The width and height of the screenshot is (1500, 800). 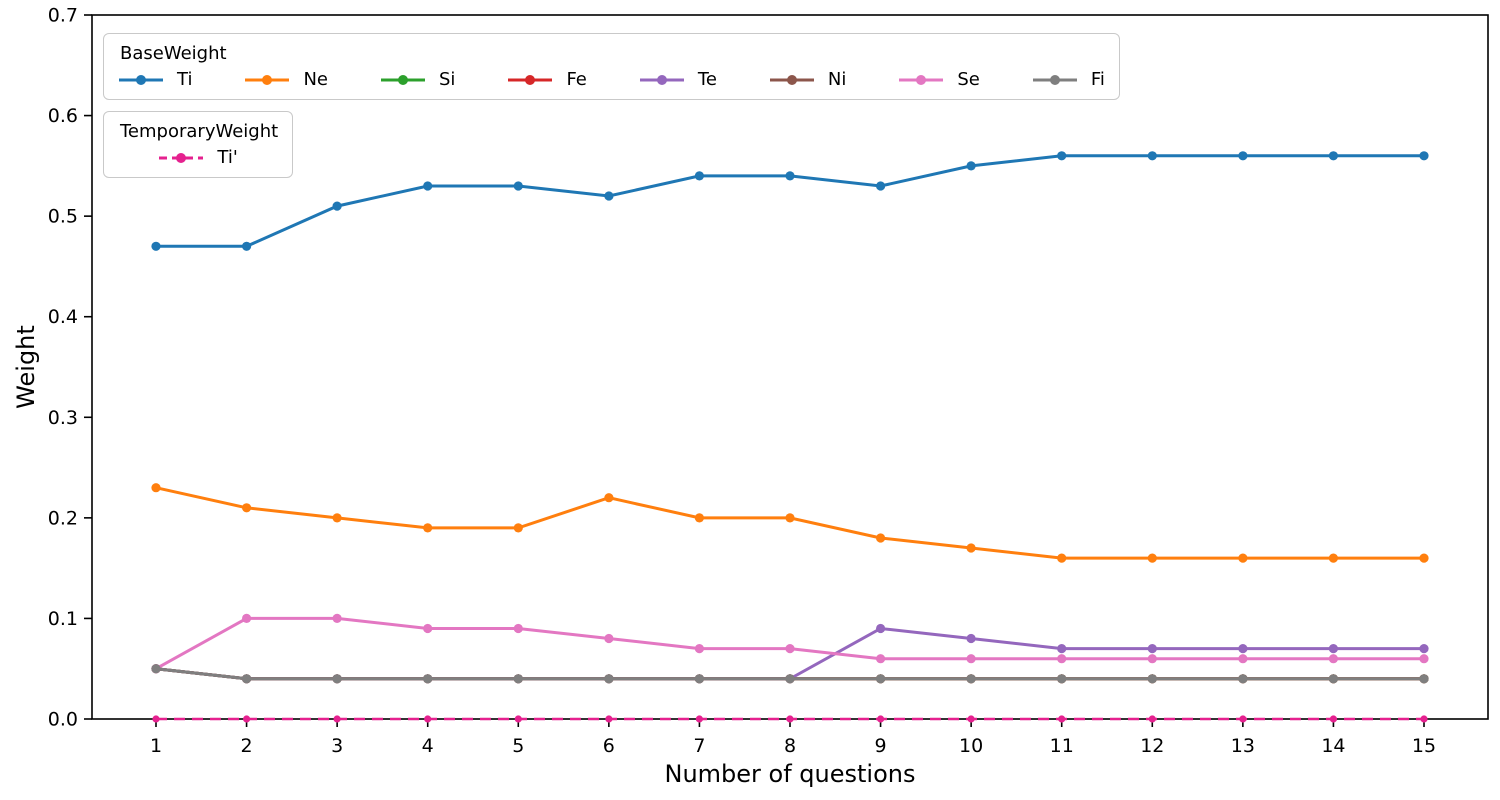 What do you see at coordinates (971, 746) in the screenshot?
I see `x-tick-label: 10` at bounding box center [971, 746].